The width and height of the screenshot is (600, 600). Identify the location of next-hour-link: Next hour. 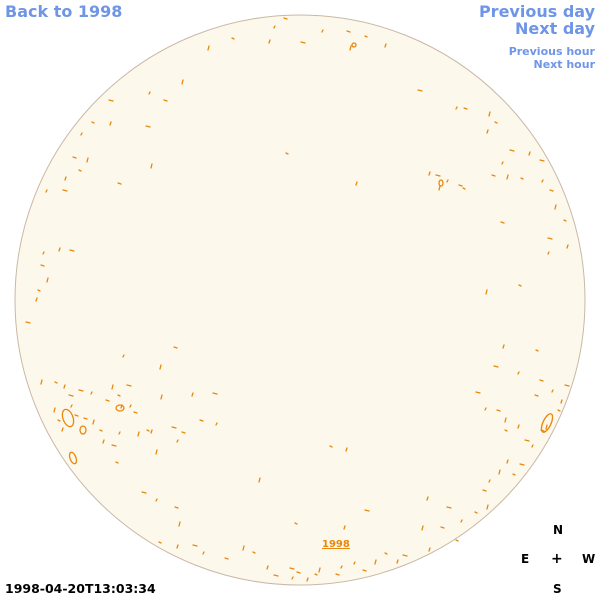
(564, 64).